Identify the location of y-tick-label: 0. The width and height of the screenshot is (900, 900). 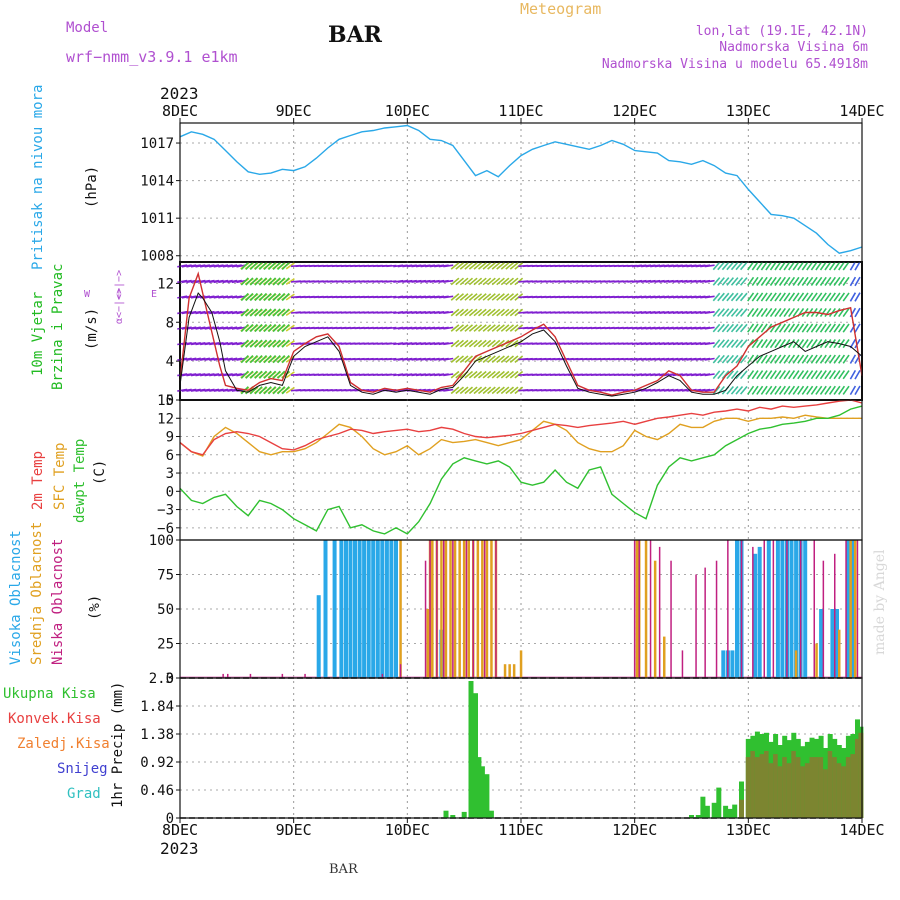
(170, 679).